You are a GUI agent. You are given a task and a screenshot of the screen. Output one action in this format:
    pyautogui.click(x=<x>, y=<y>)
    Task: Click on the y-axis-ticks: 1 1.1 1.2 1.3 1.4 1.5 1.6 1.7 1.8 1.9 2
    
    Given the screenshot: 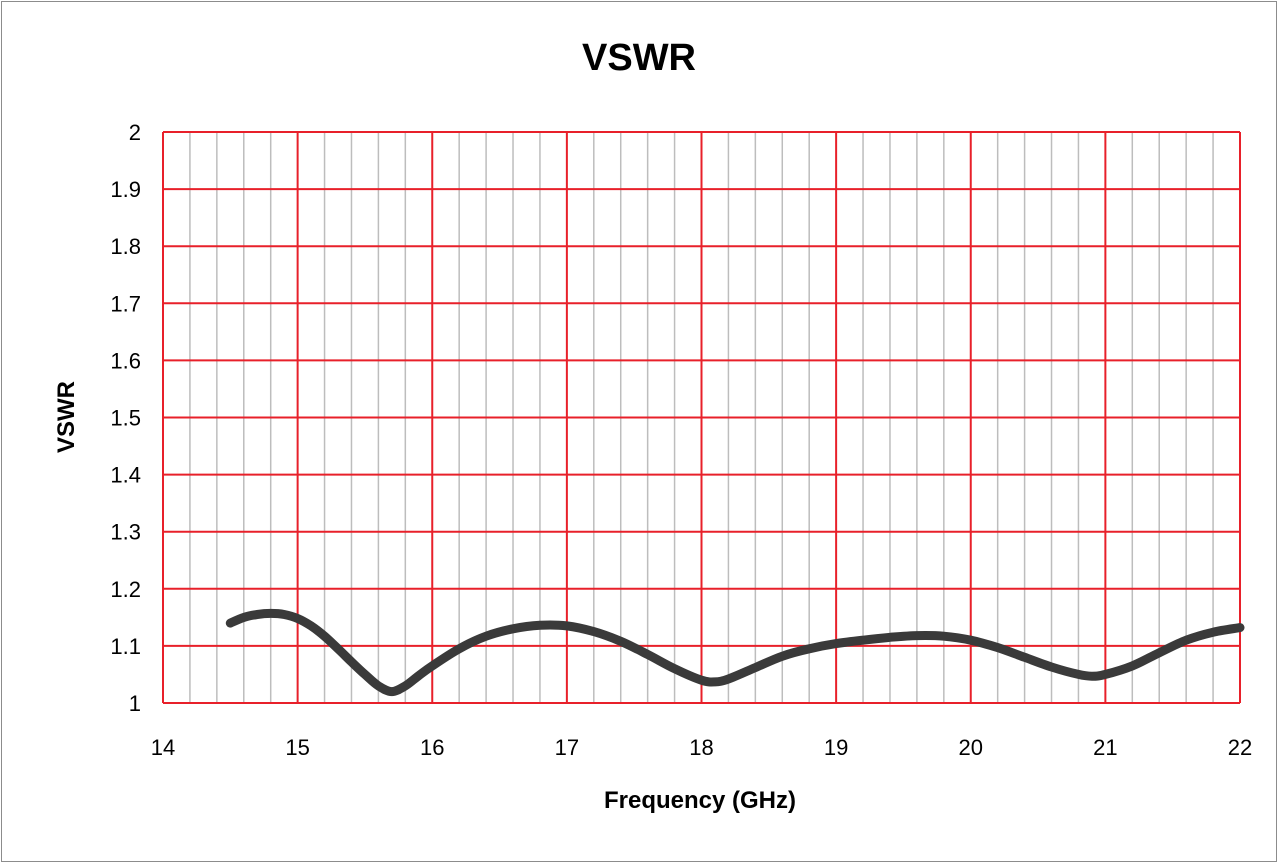 What is the action you would take?
    pyautogui.click(x=125, y=418)
    